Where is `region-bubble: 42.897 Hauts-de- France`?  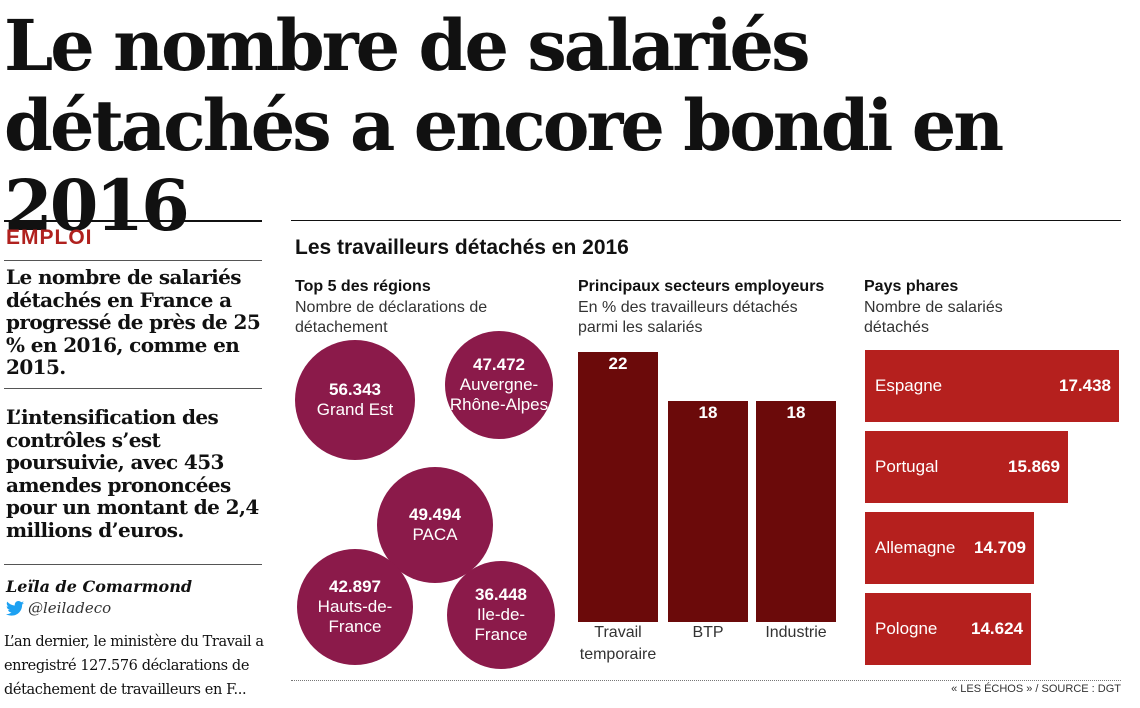
region-bubble: 42.897 Hauts-de- France is located at coordinates (355, 607).